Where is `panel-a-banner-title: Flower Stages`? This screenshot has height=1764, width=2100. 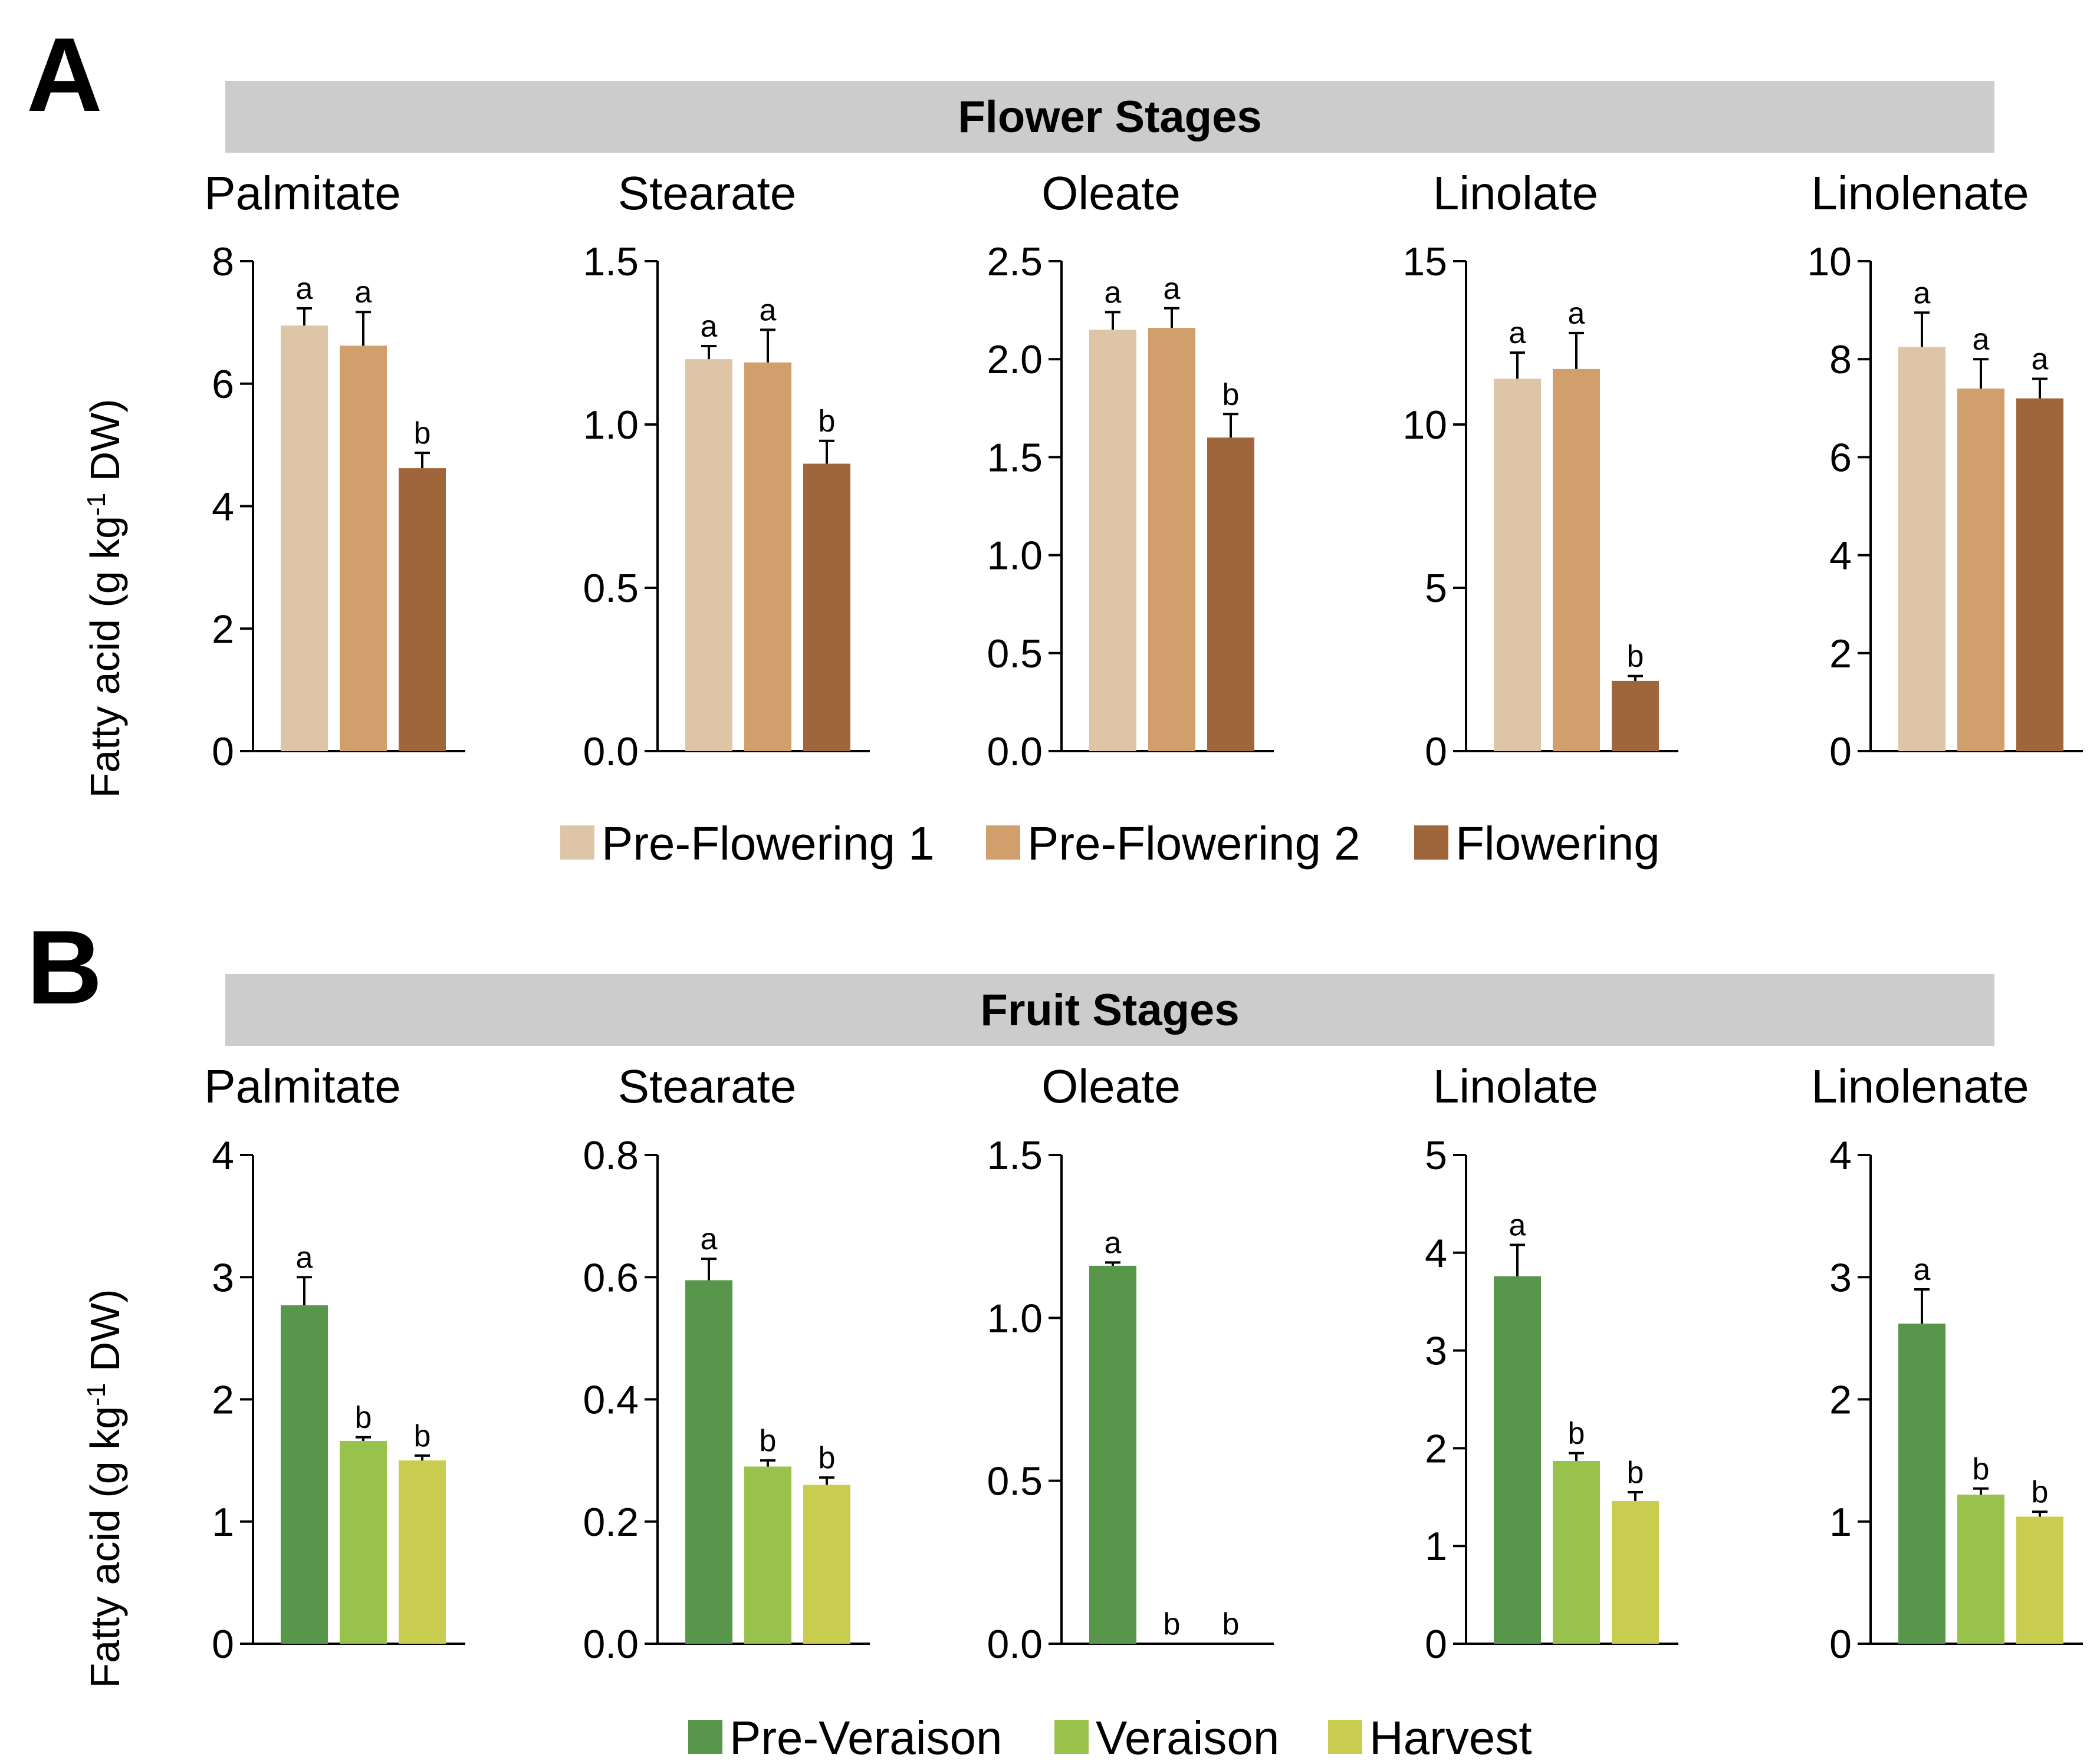 panel-a-banner-title: Flower Stages is located at coordinates (1109, 117).